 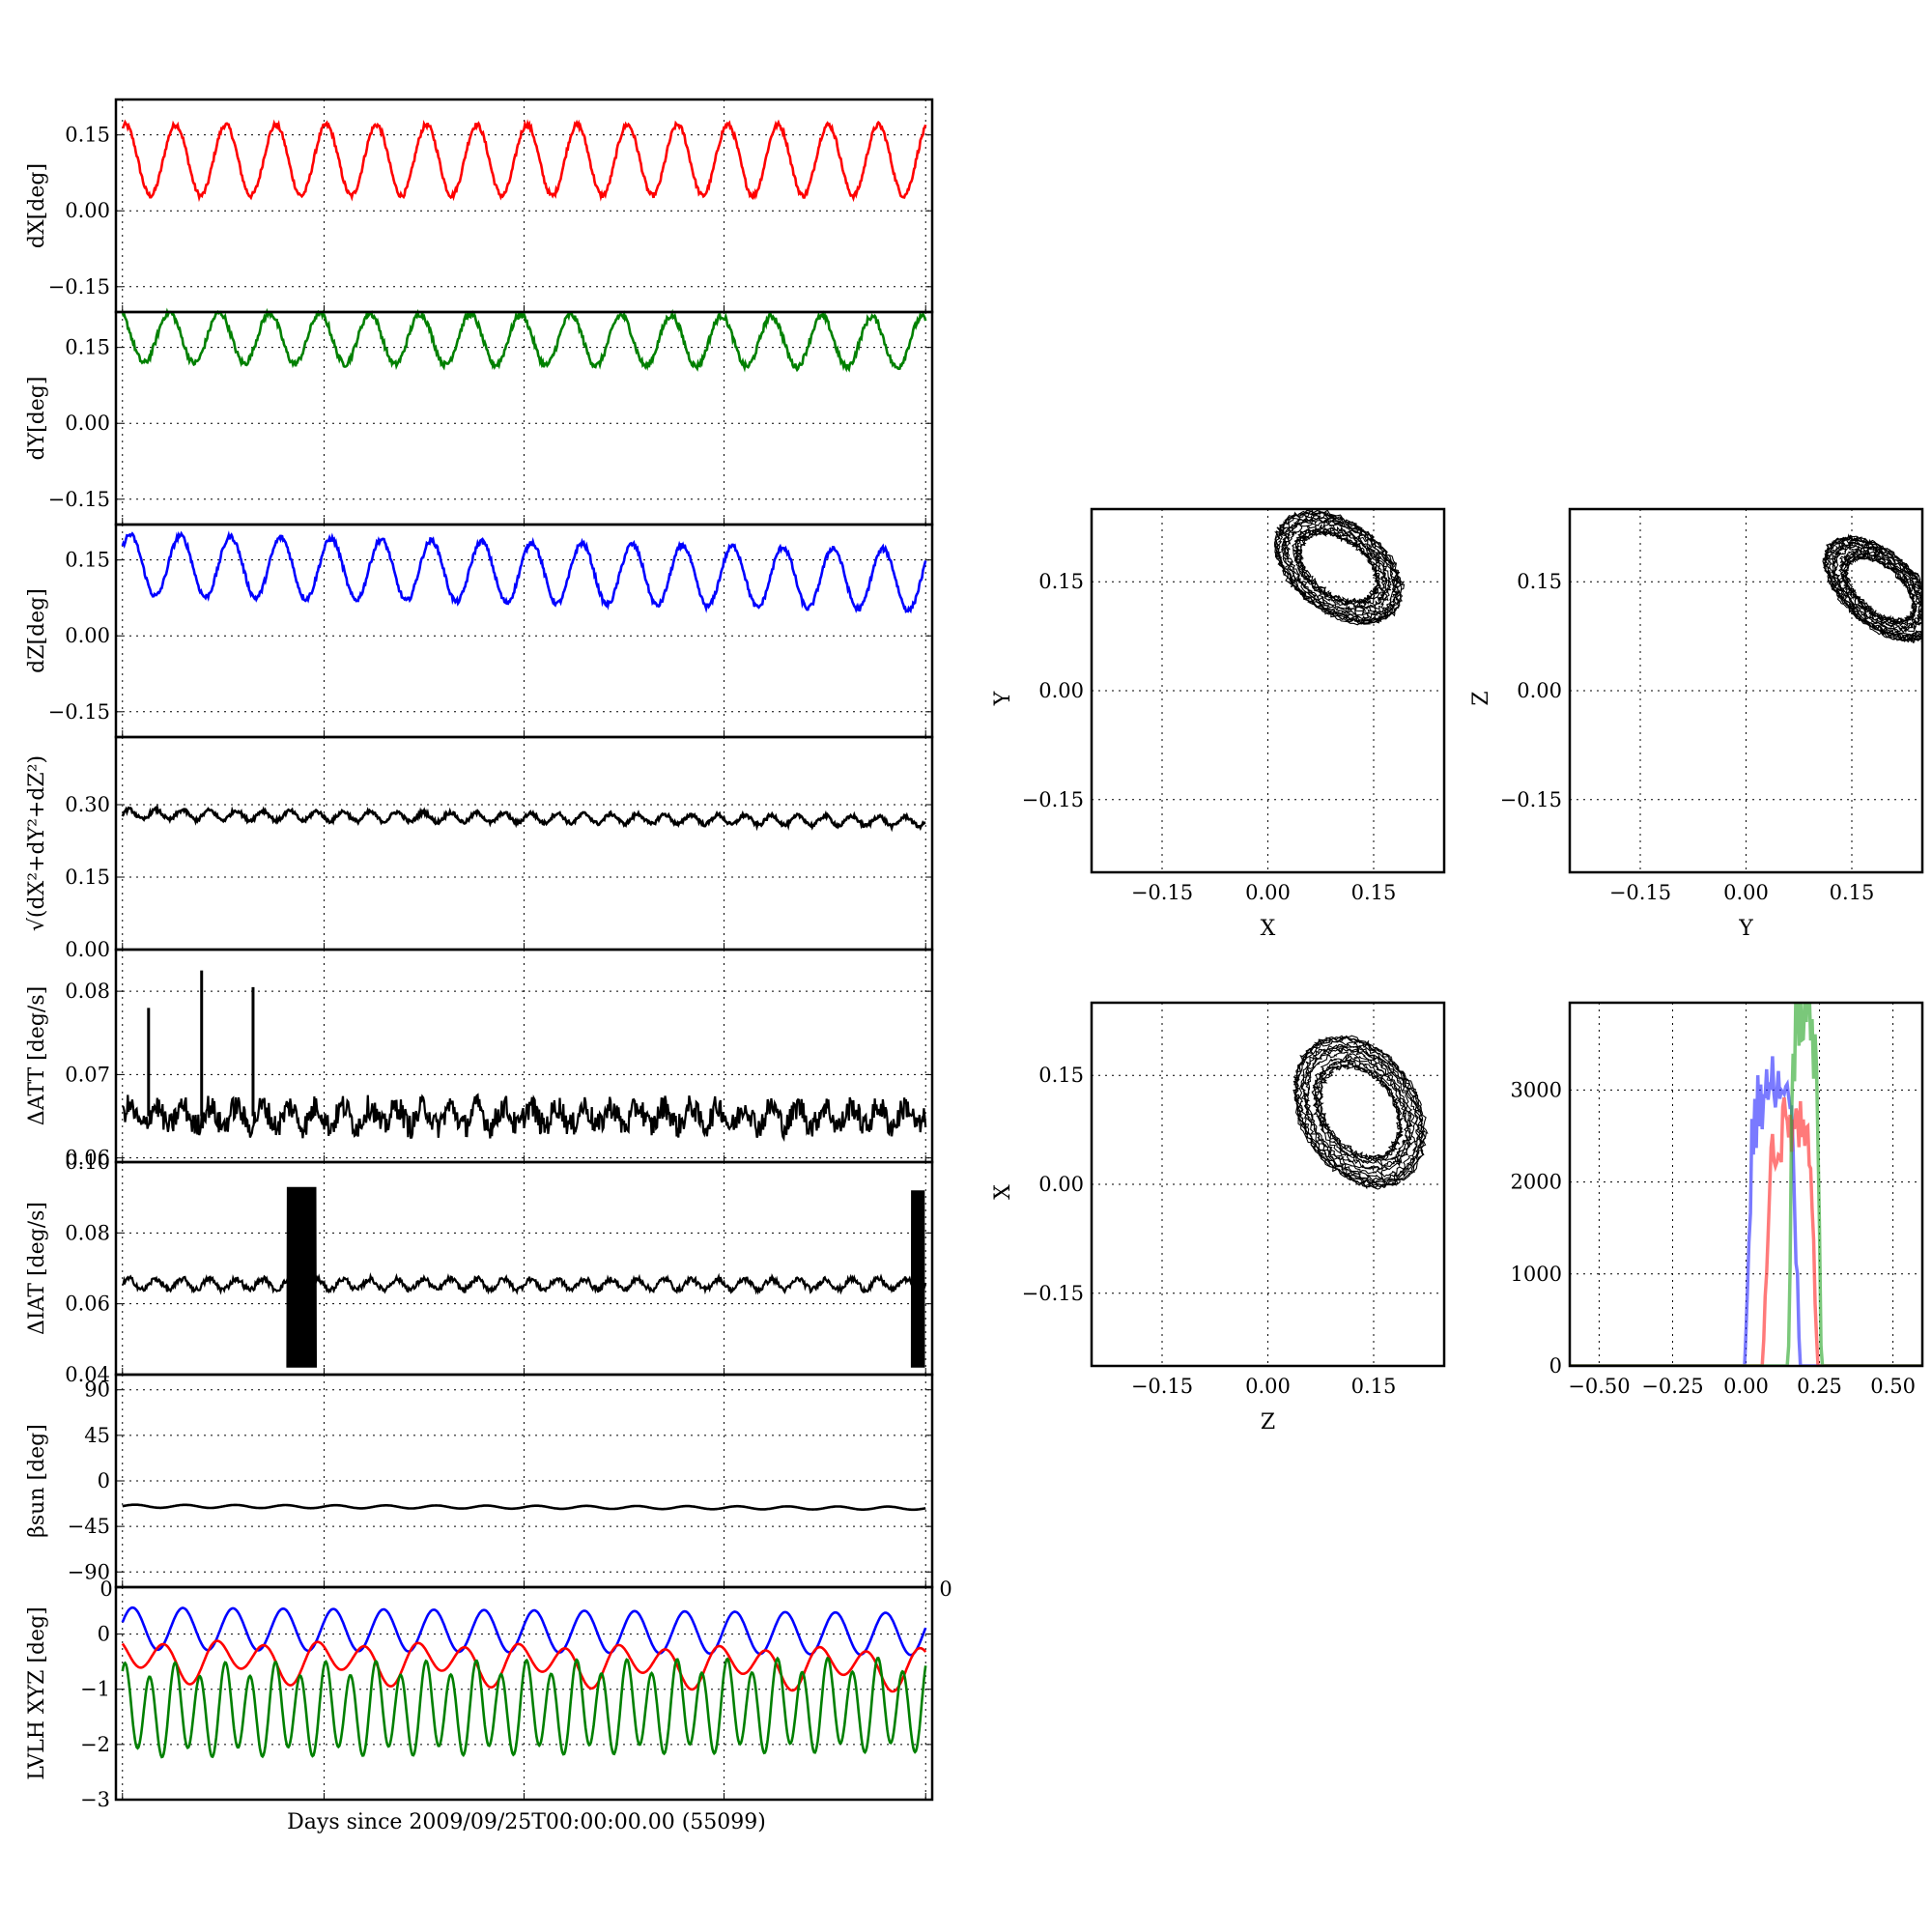 I want to click on y-axis-label: dZ[deg], so click(x=37, y=630).